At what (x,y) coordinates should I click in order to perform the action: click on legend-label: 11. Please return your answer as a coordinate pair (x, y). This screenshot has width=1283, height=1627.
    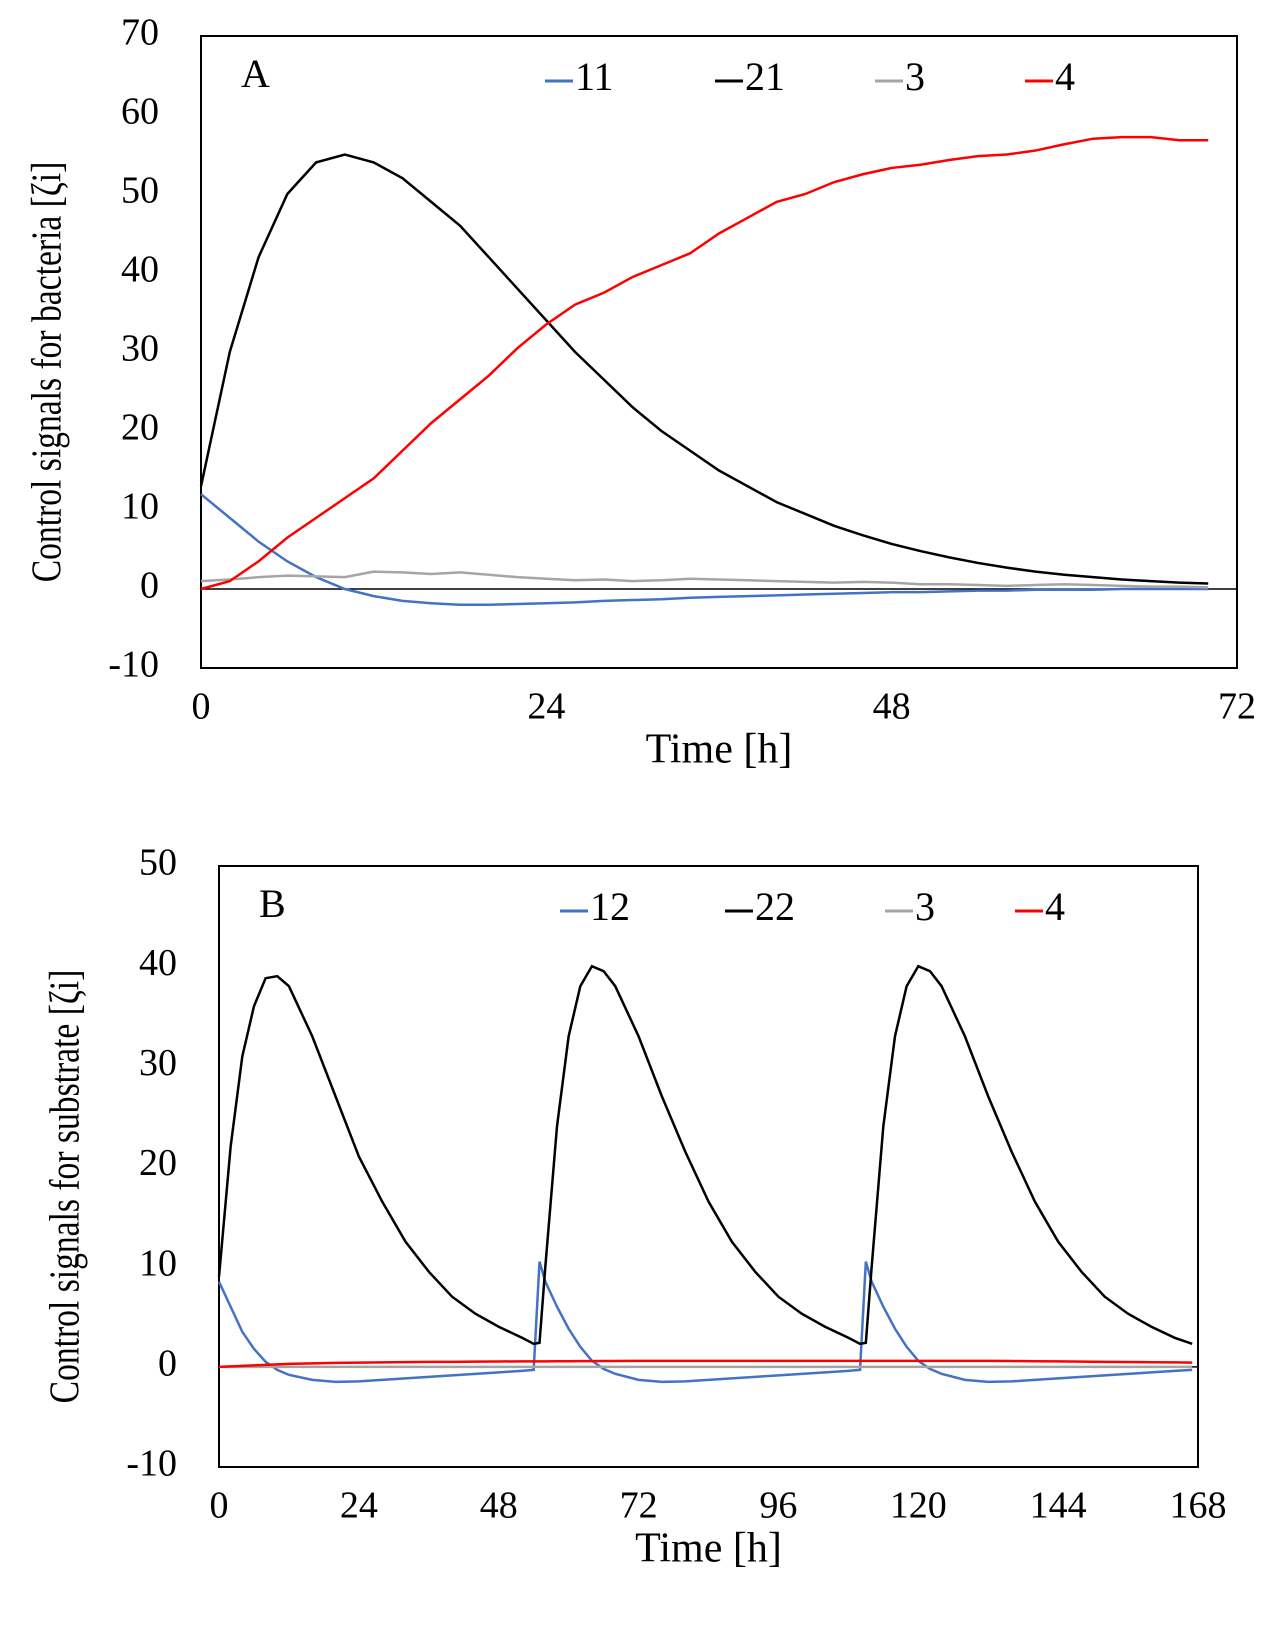
    Looking at the image, I should click on (594, 76).